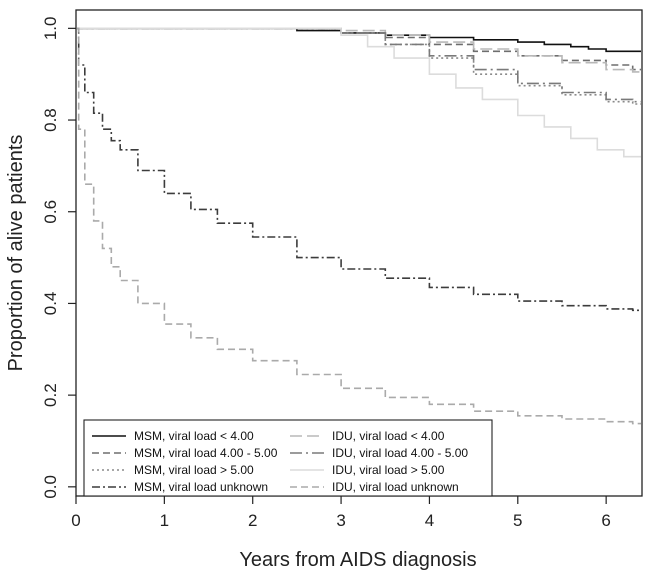 Image resolution: width=658 pixels, height=578 pixels. Describe the element at coordinates (50, 304) in the screenshot. I see `y-tick-label: 0.4` at that location.